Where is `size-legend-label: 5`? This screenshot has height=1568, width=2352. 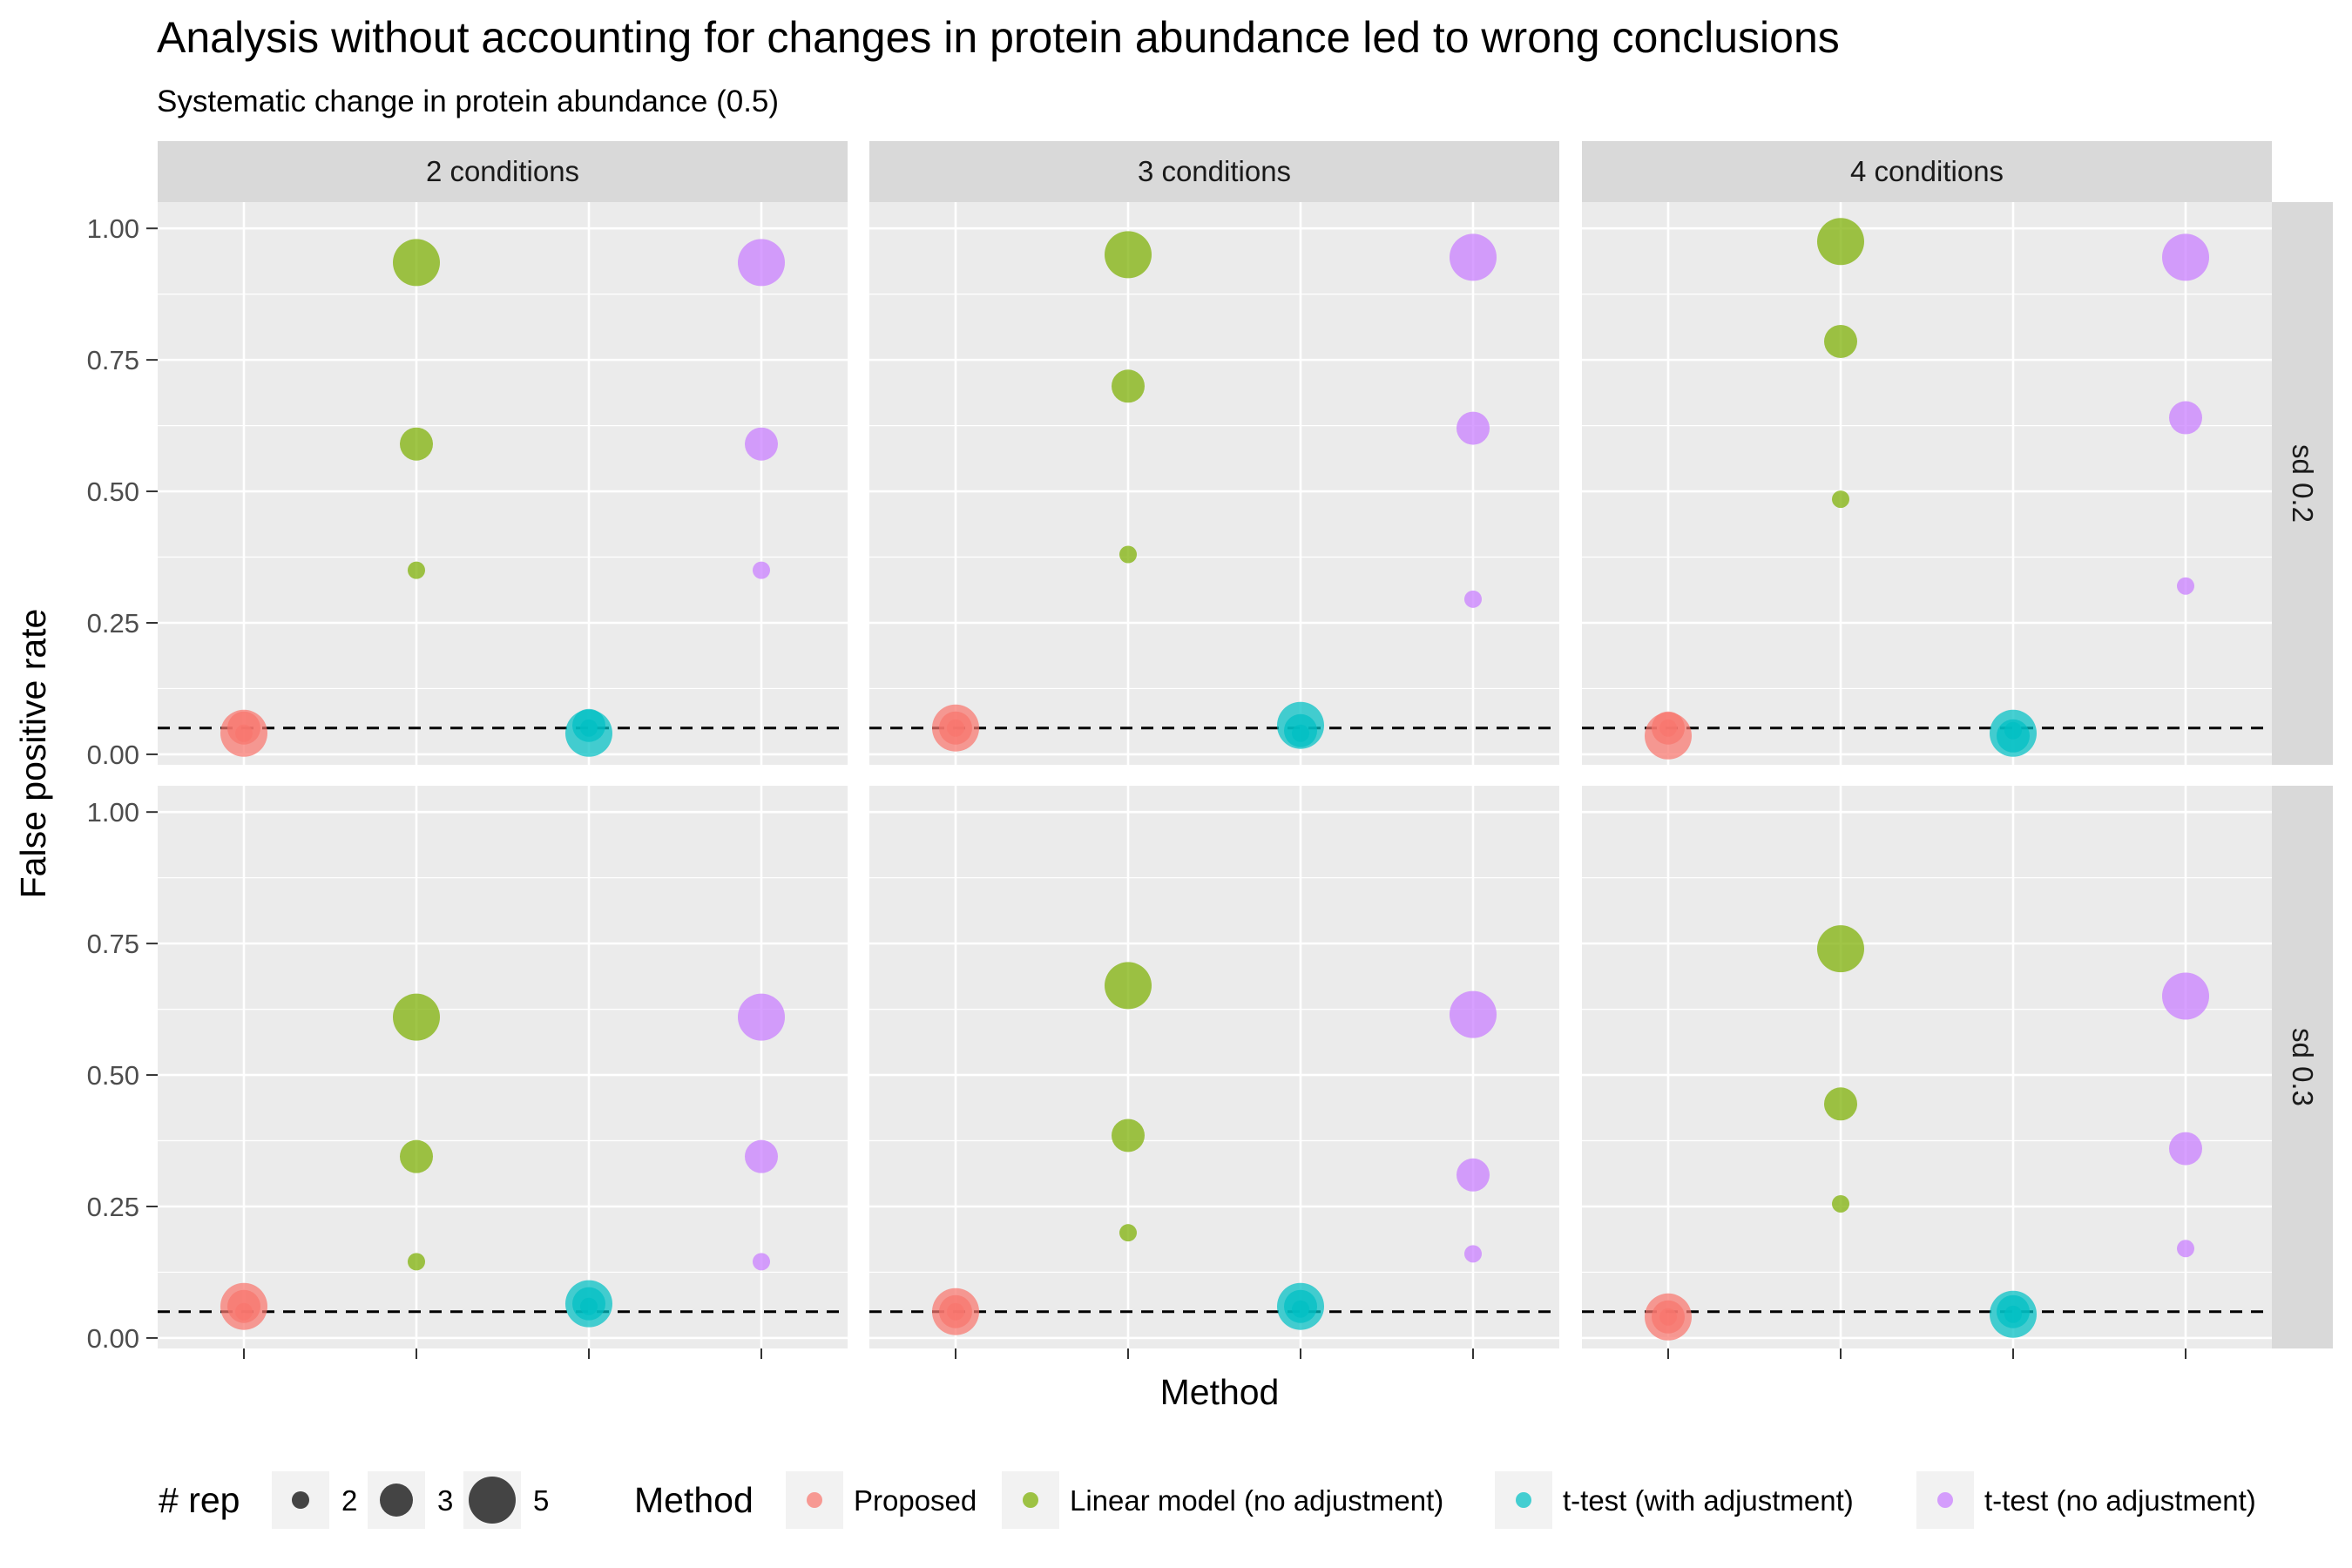
size-legend-label: 5 is located at coordinates (541, 1500).